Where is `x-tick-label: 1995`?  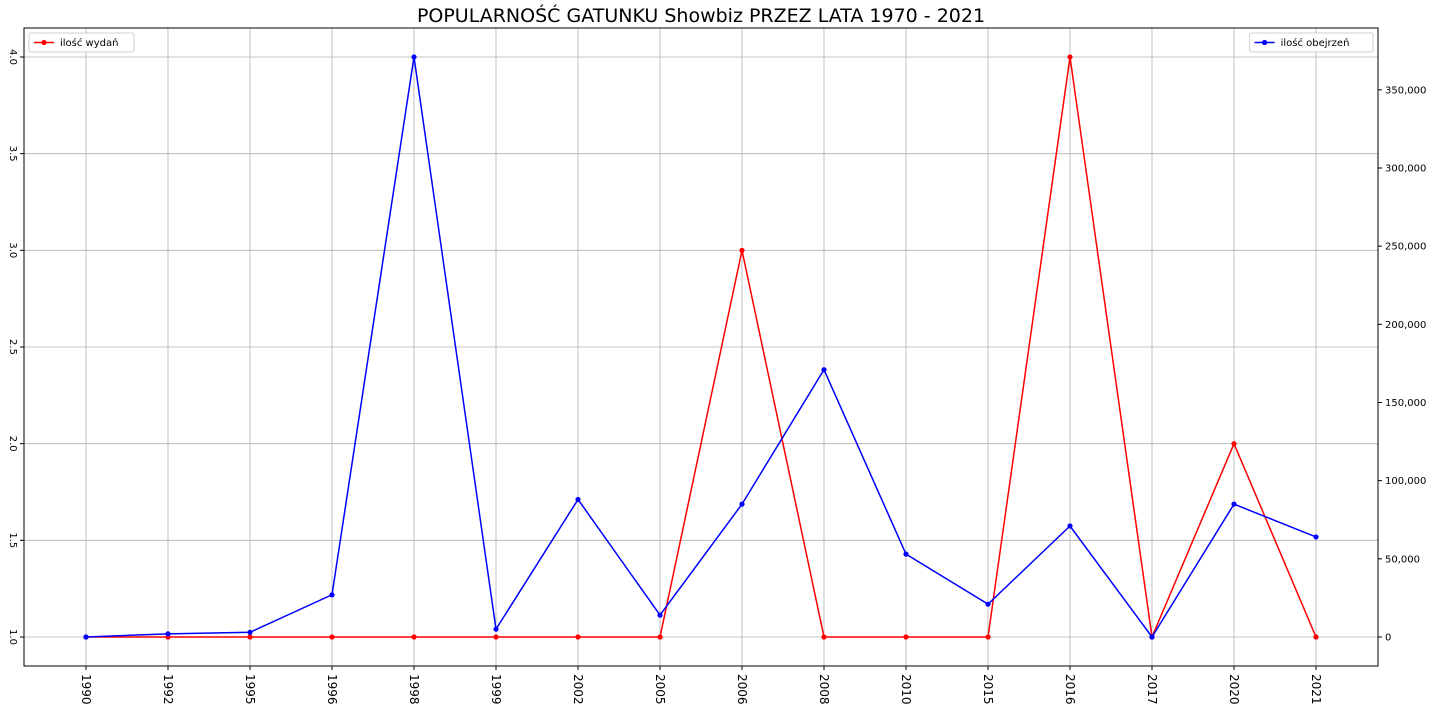
x-tick-label: 1995 is located at coordinates (250, 689).